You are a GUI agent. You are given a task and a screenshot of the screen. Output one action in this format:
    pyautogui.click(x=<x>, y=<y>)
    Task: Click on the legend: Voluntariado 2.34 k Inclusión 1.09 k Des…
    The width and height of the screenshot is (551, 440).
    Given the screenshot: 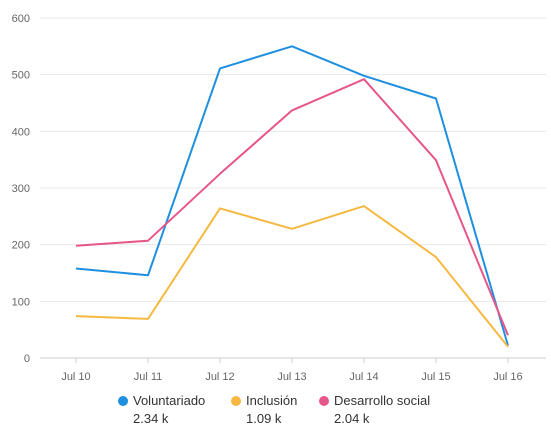 What is the action you would take?
    pyautogui.click(x=275, y=412)
    